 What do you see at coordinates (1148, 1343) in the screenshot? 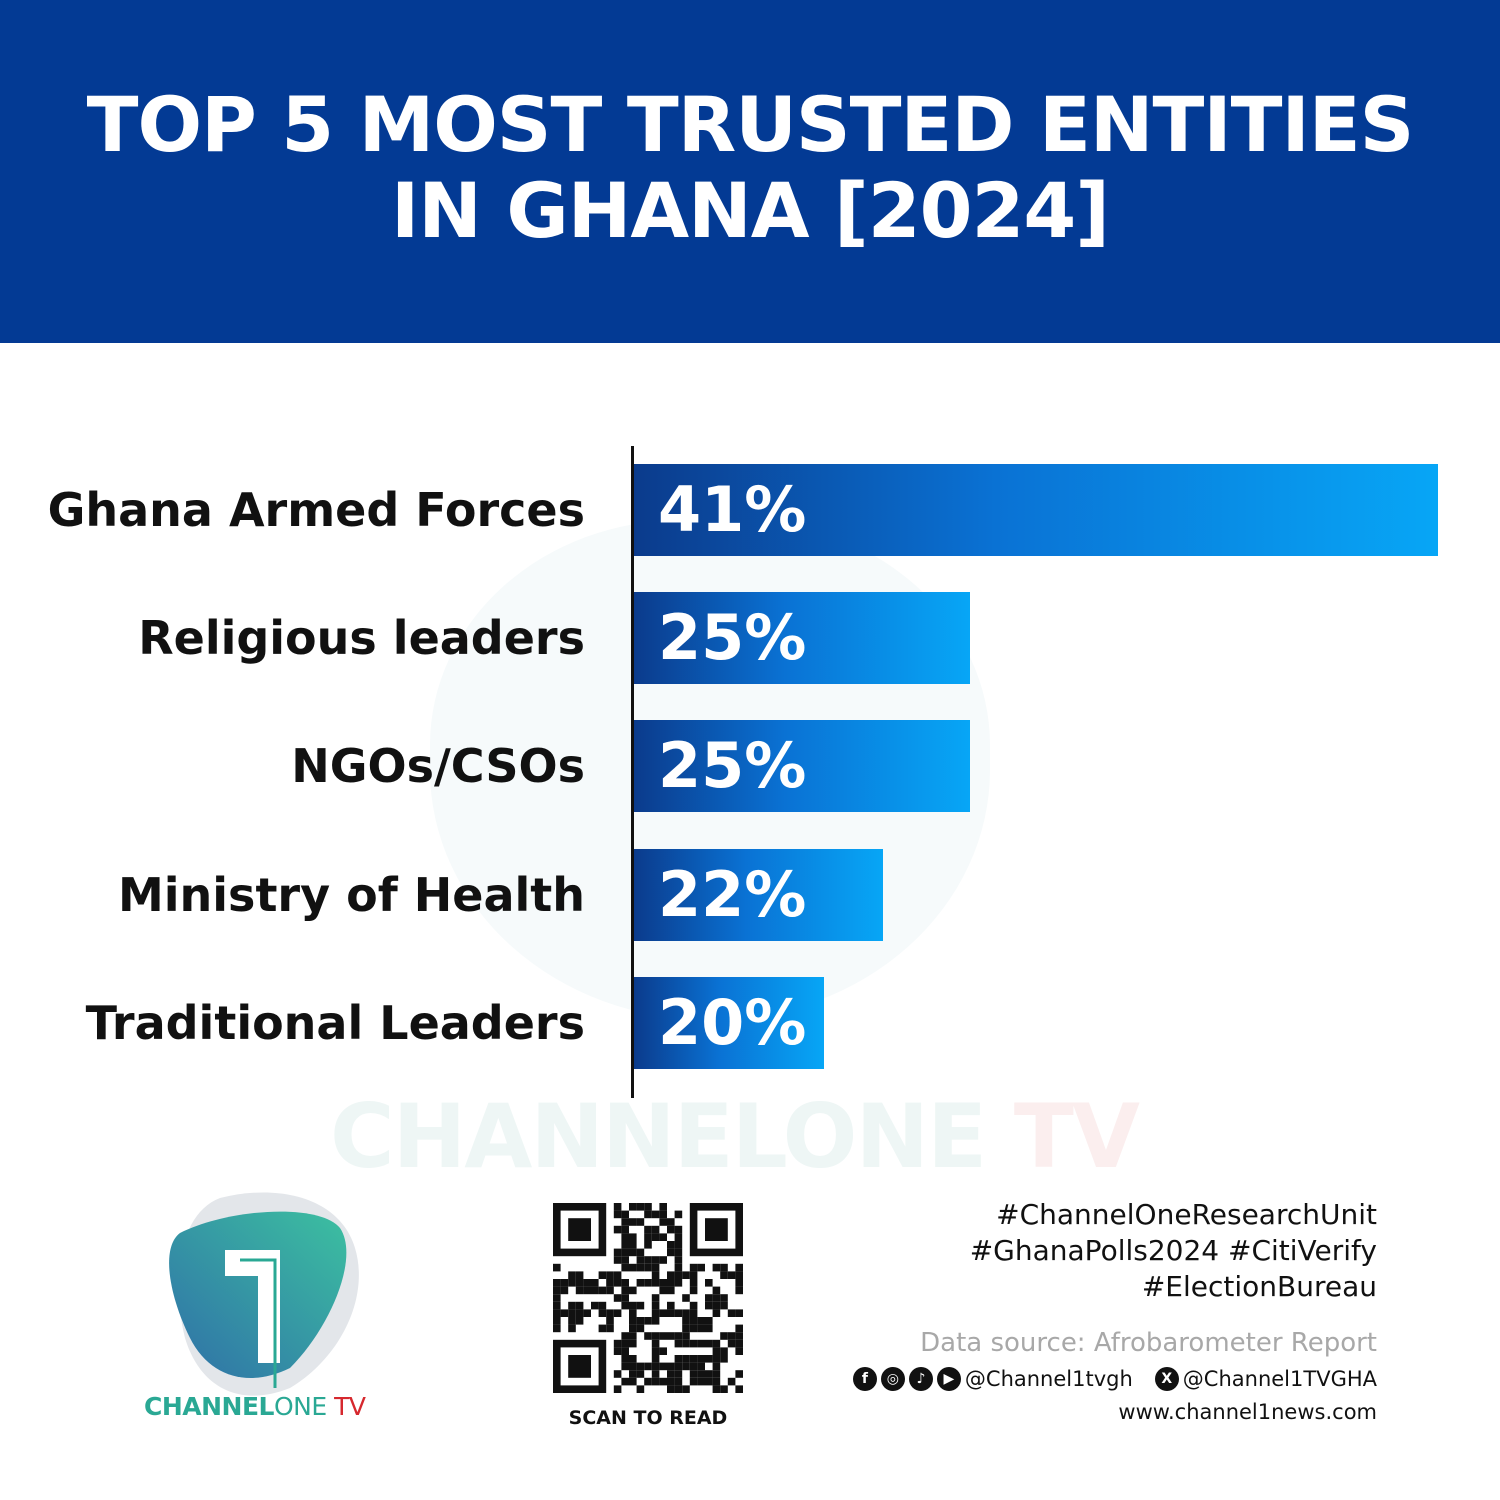
I see `data-source: Data source: Afrobarometer Report` at bounding box center [1148, 1343].